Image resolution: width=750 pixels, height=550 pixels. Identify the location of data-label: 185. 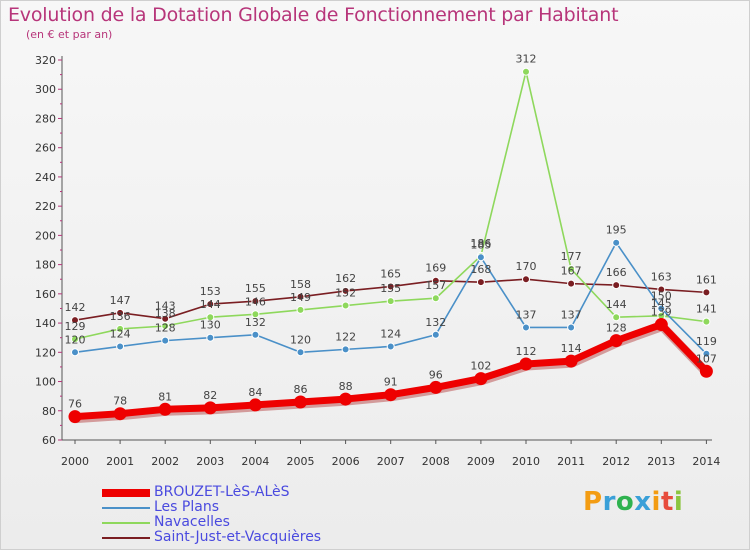
(480, 244).